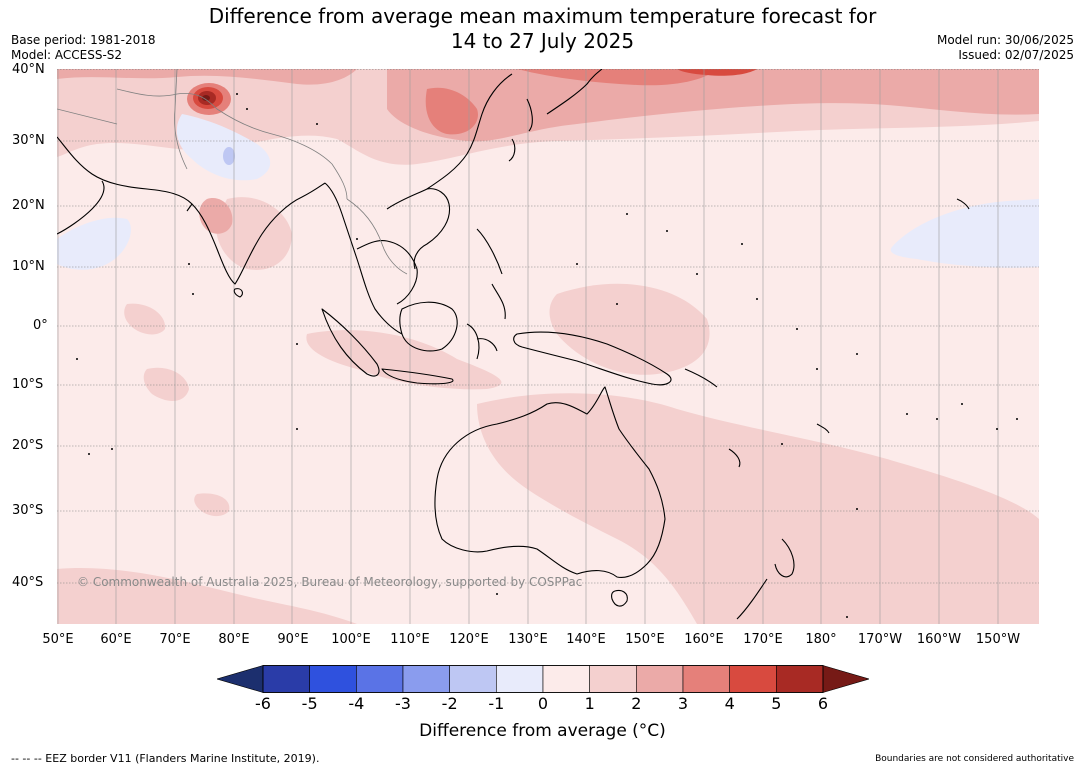 This screenshot has width=1085, height=770. What do you see at coordinates (377, 236) in the screenshot?
I see `border-myanmar-thailand` at bounding box center [377, 236].